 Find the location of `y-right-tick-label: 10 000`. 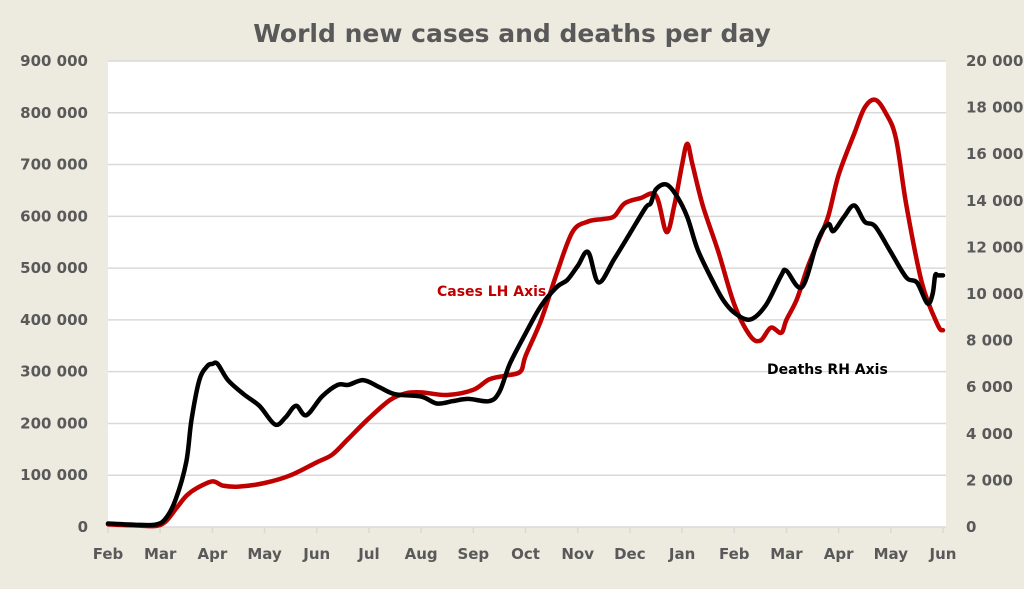

y-right-tick-label: 10 000 is located at coordinates (994, 294).